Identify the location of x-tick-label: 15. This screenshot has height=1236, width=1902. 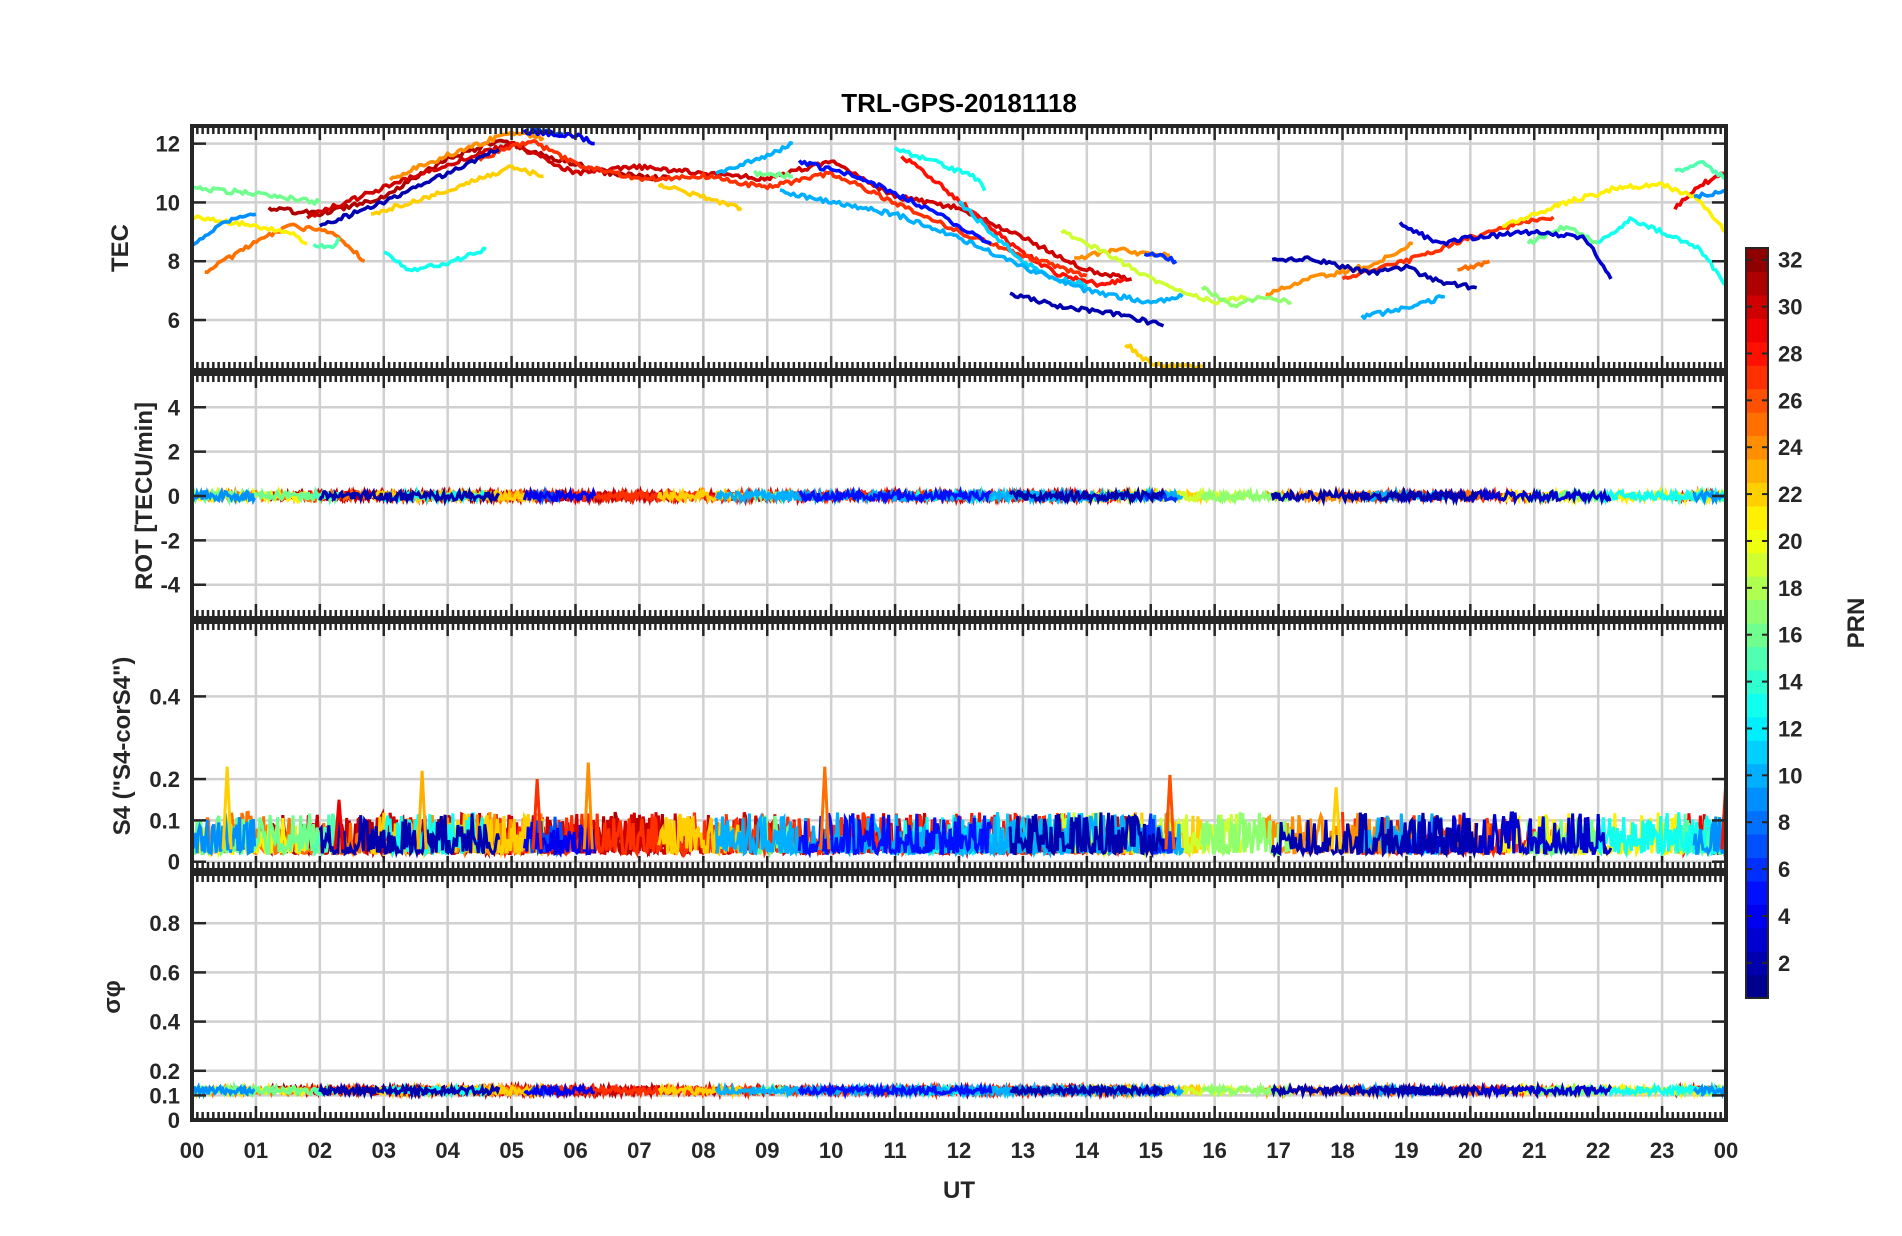
(1151, 1150).